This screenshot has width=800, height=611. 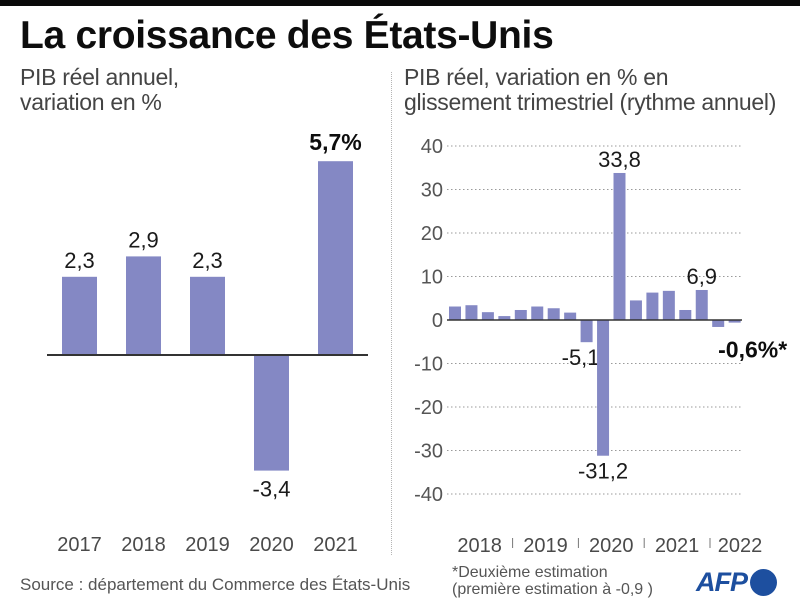 What do you see at coordinates (271, 413) in the screenshot?
I see `bar-2020` at bounding box center [271, 413].